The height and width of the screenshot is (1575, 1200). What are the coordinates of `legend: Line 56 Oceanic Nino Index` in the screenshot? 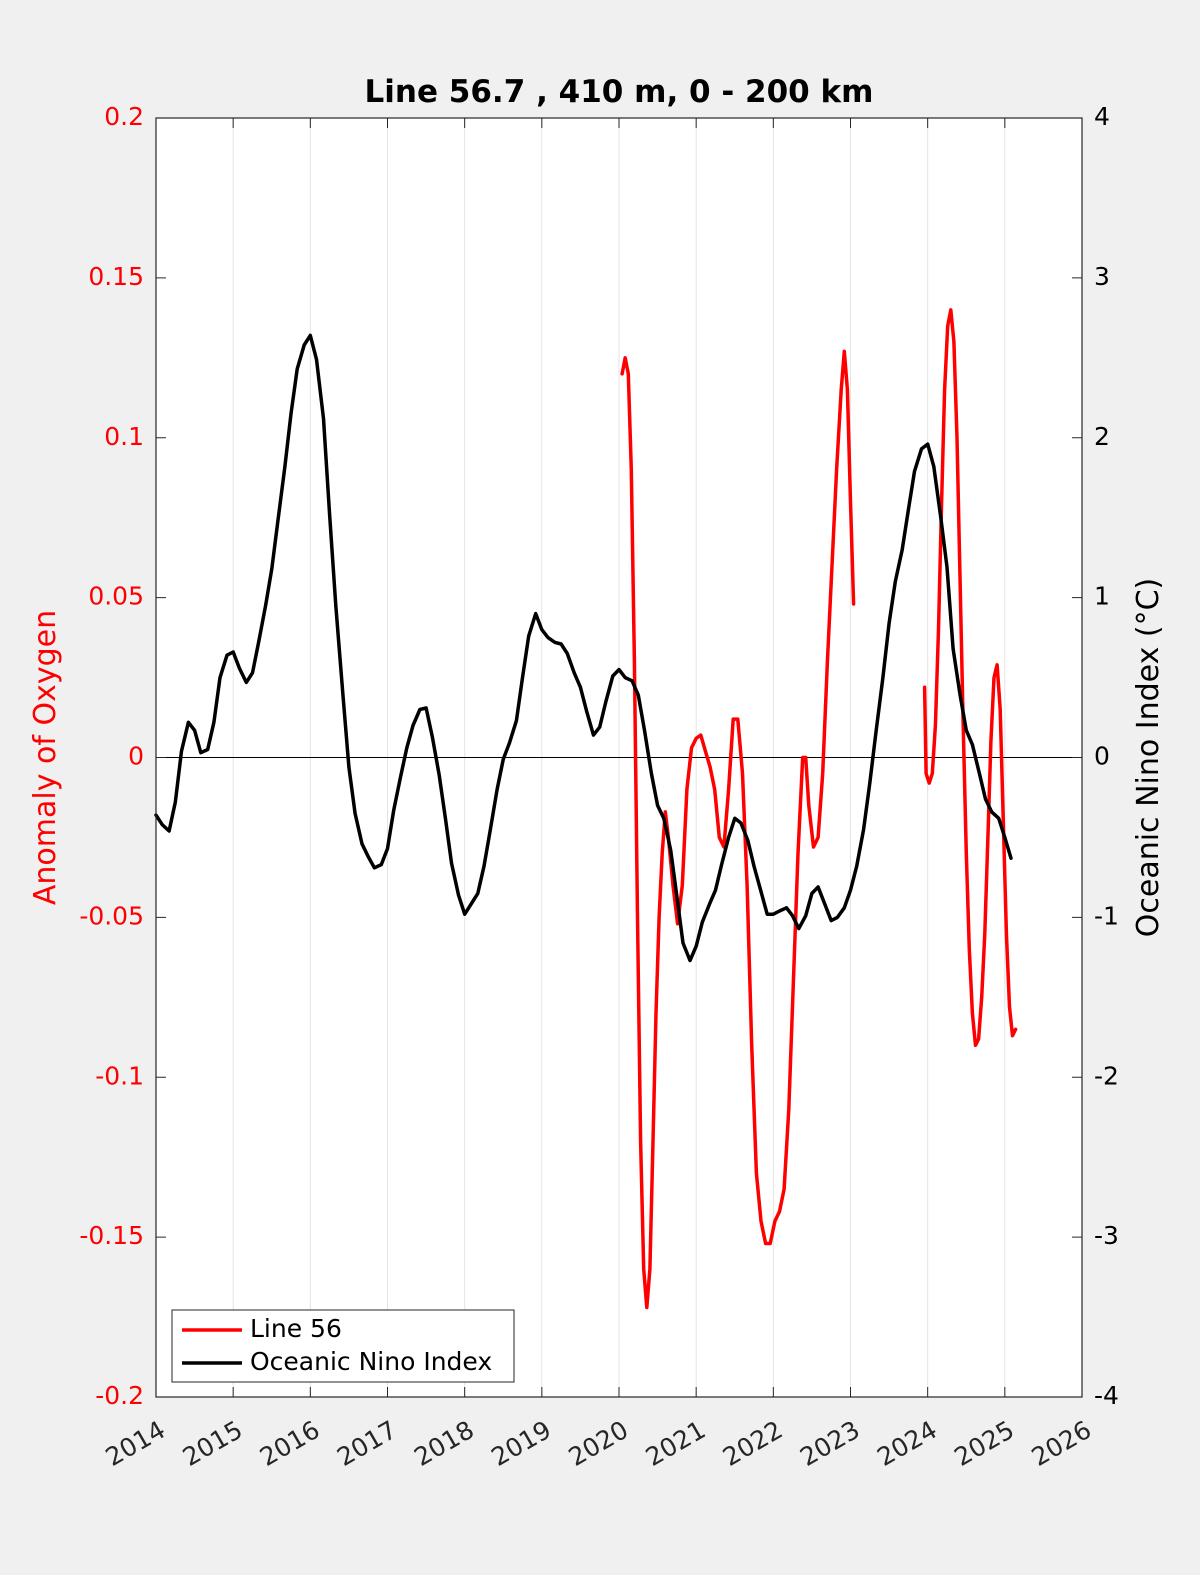 It's located at (343, 1346).